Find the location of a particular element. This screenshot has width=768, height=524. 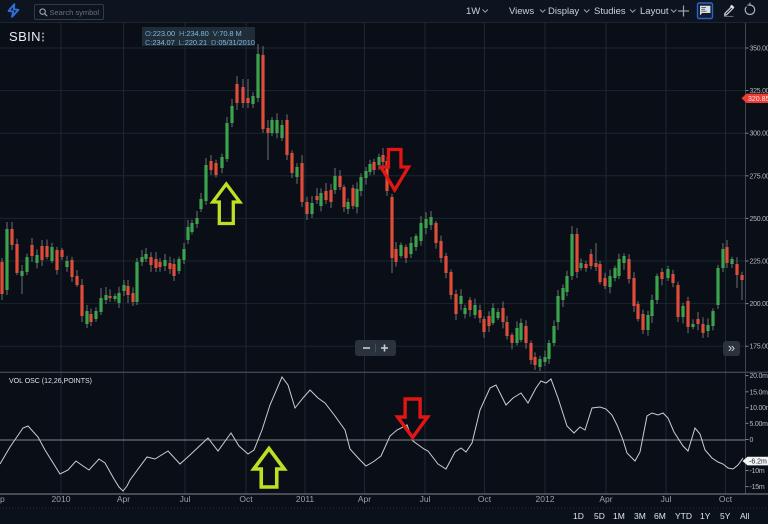

svg-text: 0 is located at coordinates (752, 440).